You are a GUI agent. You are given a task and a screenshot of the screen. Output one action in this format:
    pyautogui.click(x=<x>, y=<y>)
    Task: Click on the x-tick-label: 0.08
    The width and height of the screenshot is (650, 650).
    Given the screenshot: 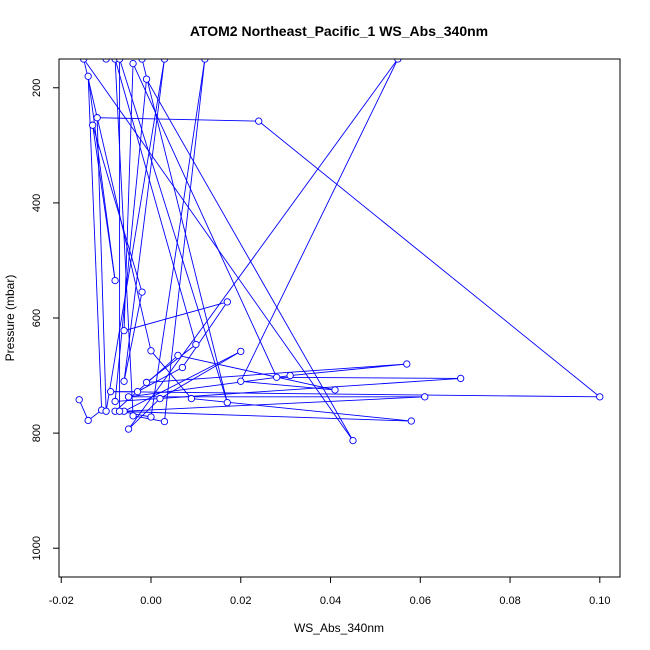 What is the action you would take?
    pyautogui.click(x=509, y=601)
    